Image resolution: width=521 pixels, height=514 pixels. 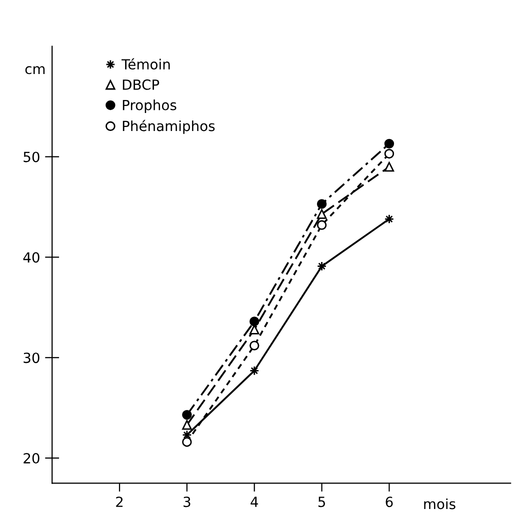 I want to click on x-tick-label: 4, so click(x=254, y=501).